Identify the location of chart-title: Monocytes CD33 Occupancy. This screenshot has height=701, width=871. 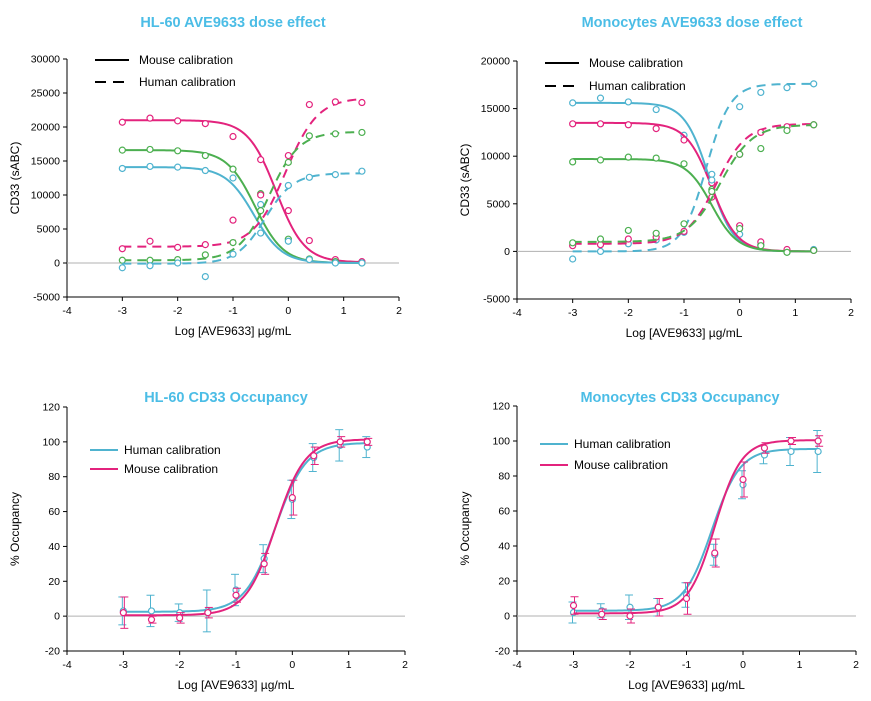
(679, 398).